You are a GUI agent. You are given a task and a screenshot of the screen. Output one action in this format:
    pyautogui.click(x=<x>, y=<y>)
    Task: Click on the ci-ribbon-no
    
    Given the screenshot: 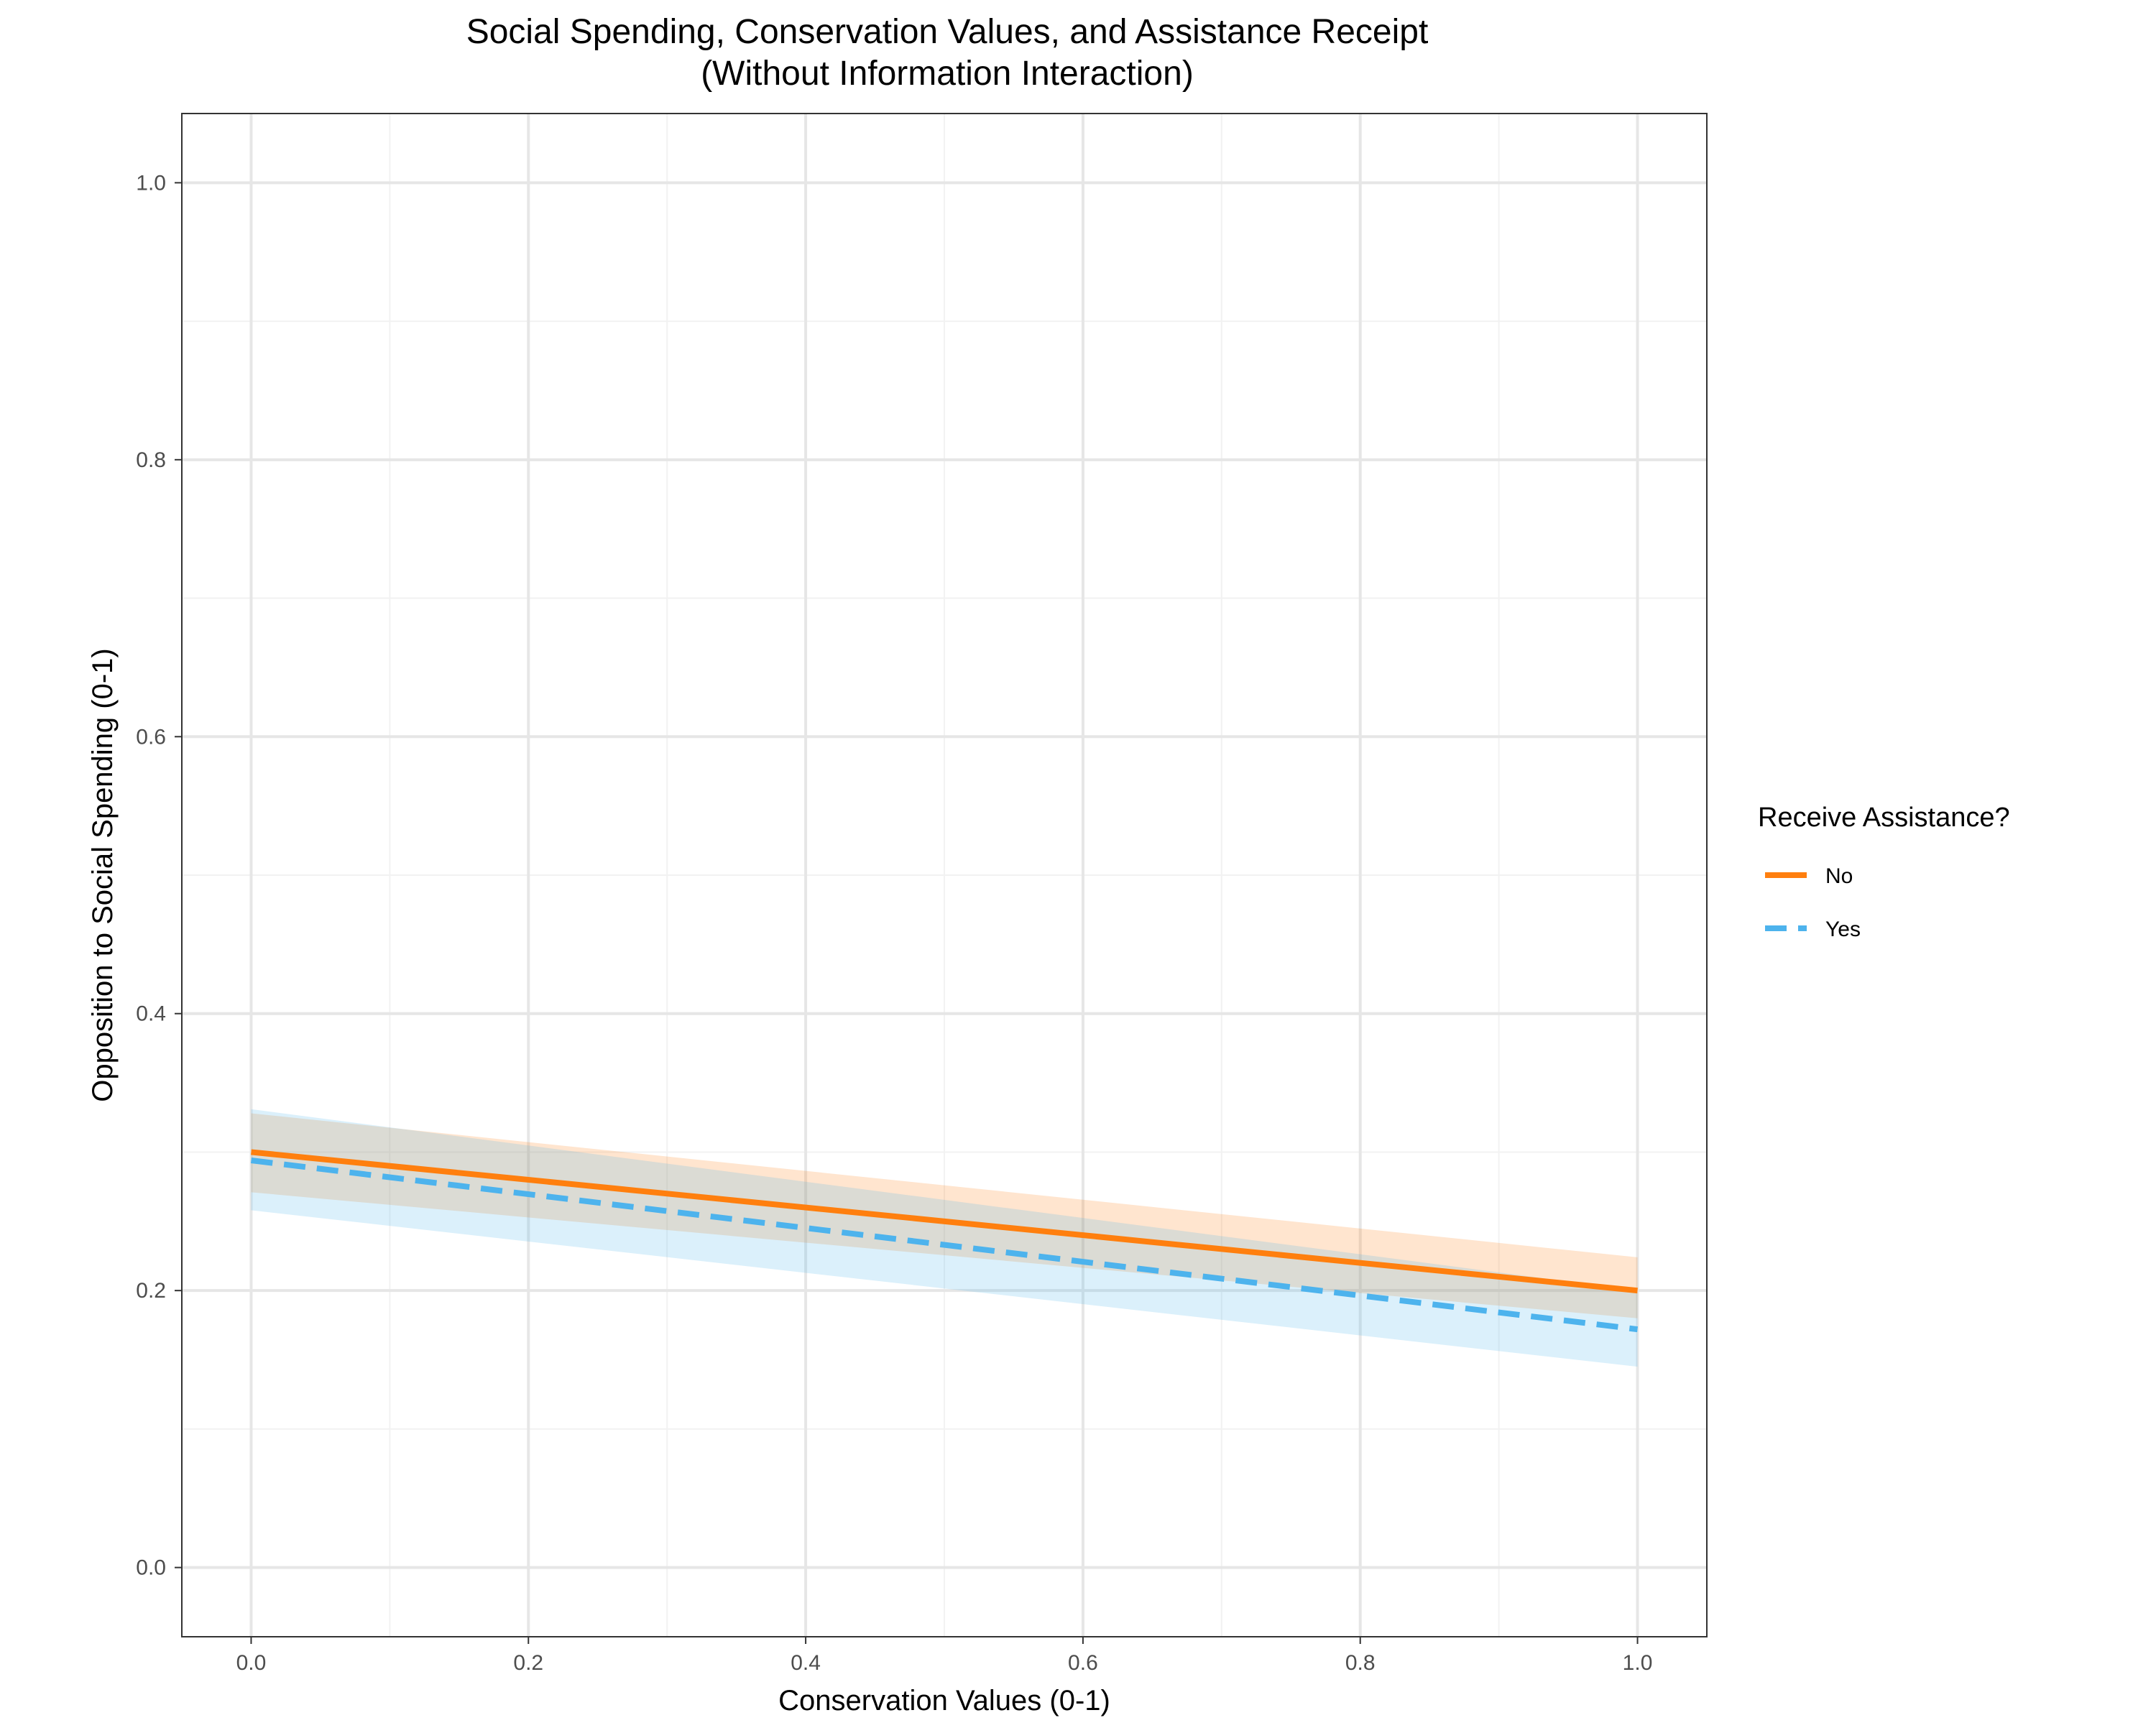 What is the action you would take?
    pyautogui.click(x=944, y=1215)
    